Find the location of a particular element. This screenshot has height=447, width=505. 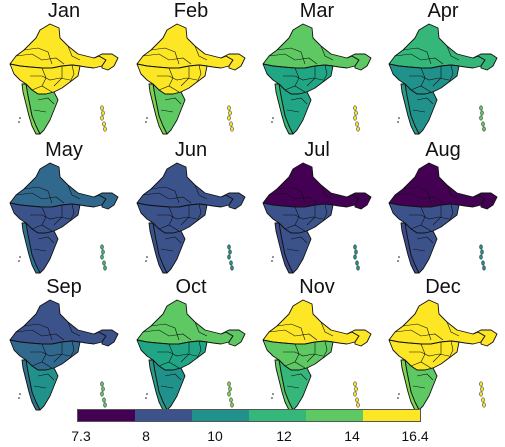

colorbar-segment is located at coordinates (163, 415).